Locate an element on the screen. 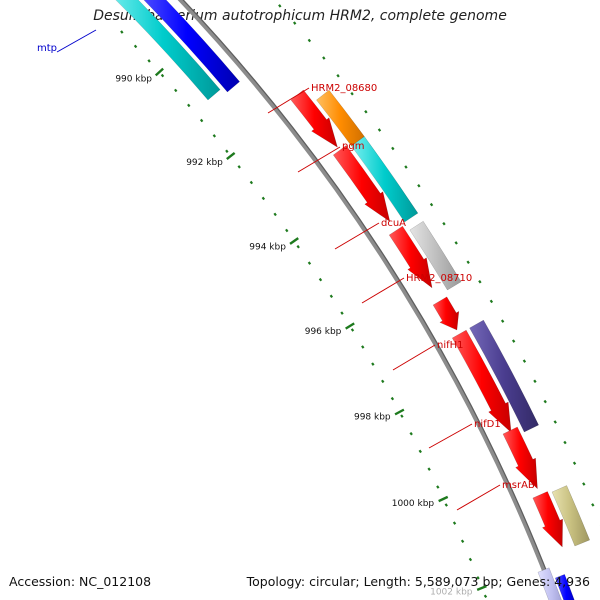  tick-label: 1000 kbp is located at coordinates (413, 504).